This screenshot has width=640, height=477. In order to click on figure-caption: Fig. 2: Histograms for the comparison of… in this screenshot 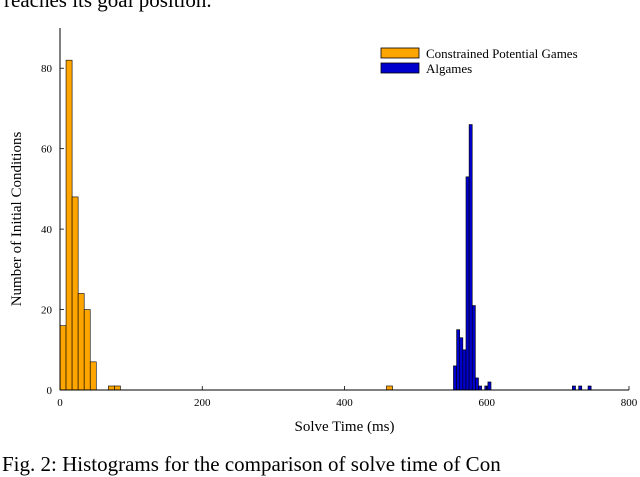, I will do `click(251, 464)`.